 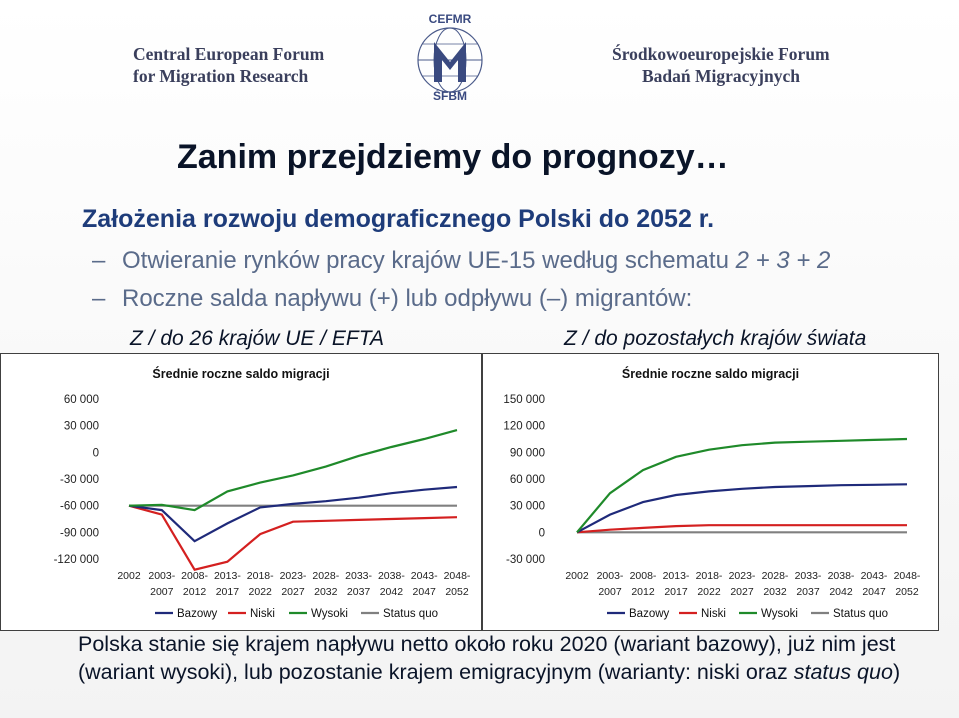 What do you see at coordinates (450, 62) in the screenshot?
I see `logo-m-letter` at bounding box center [450, 62].